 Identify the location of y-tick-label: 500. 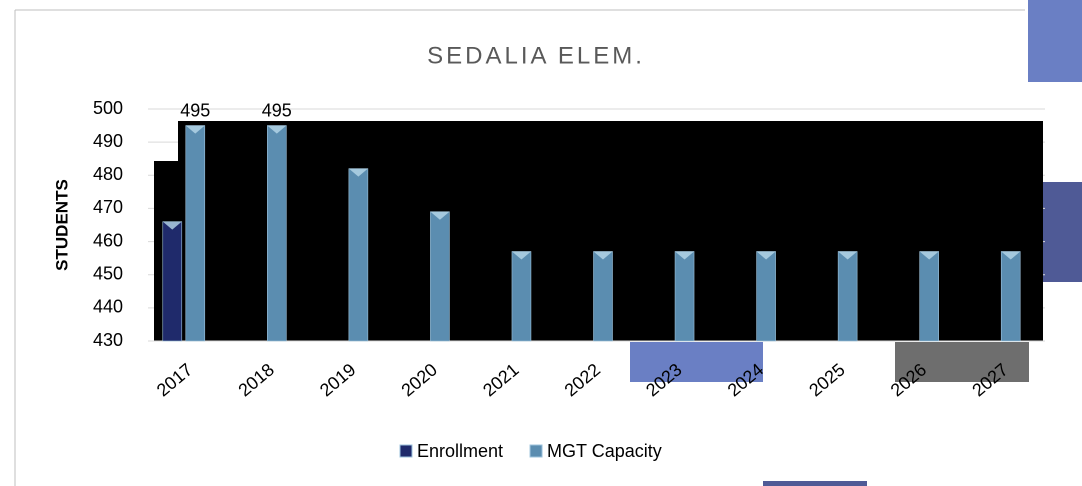
(108, 108).